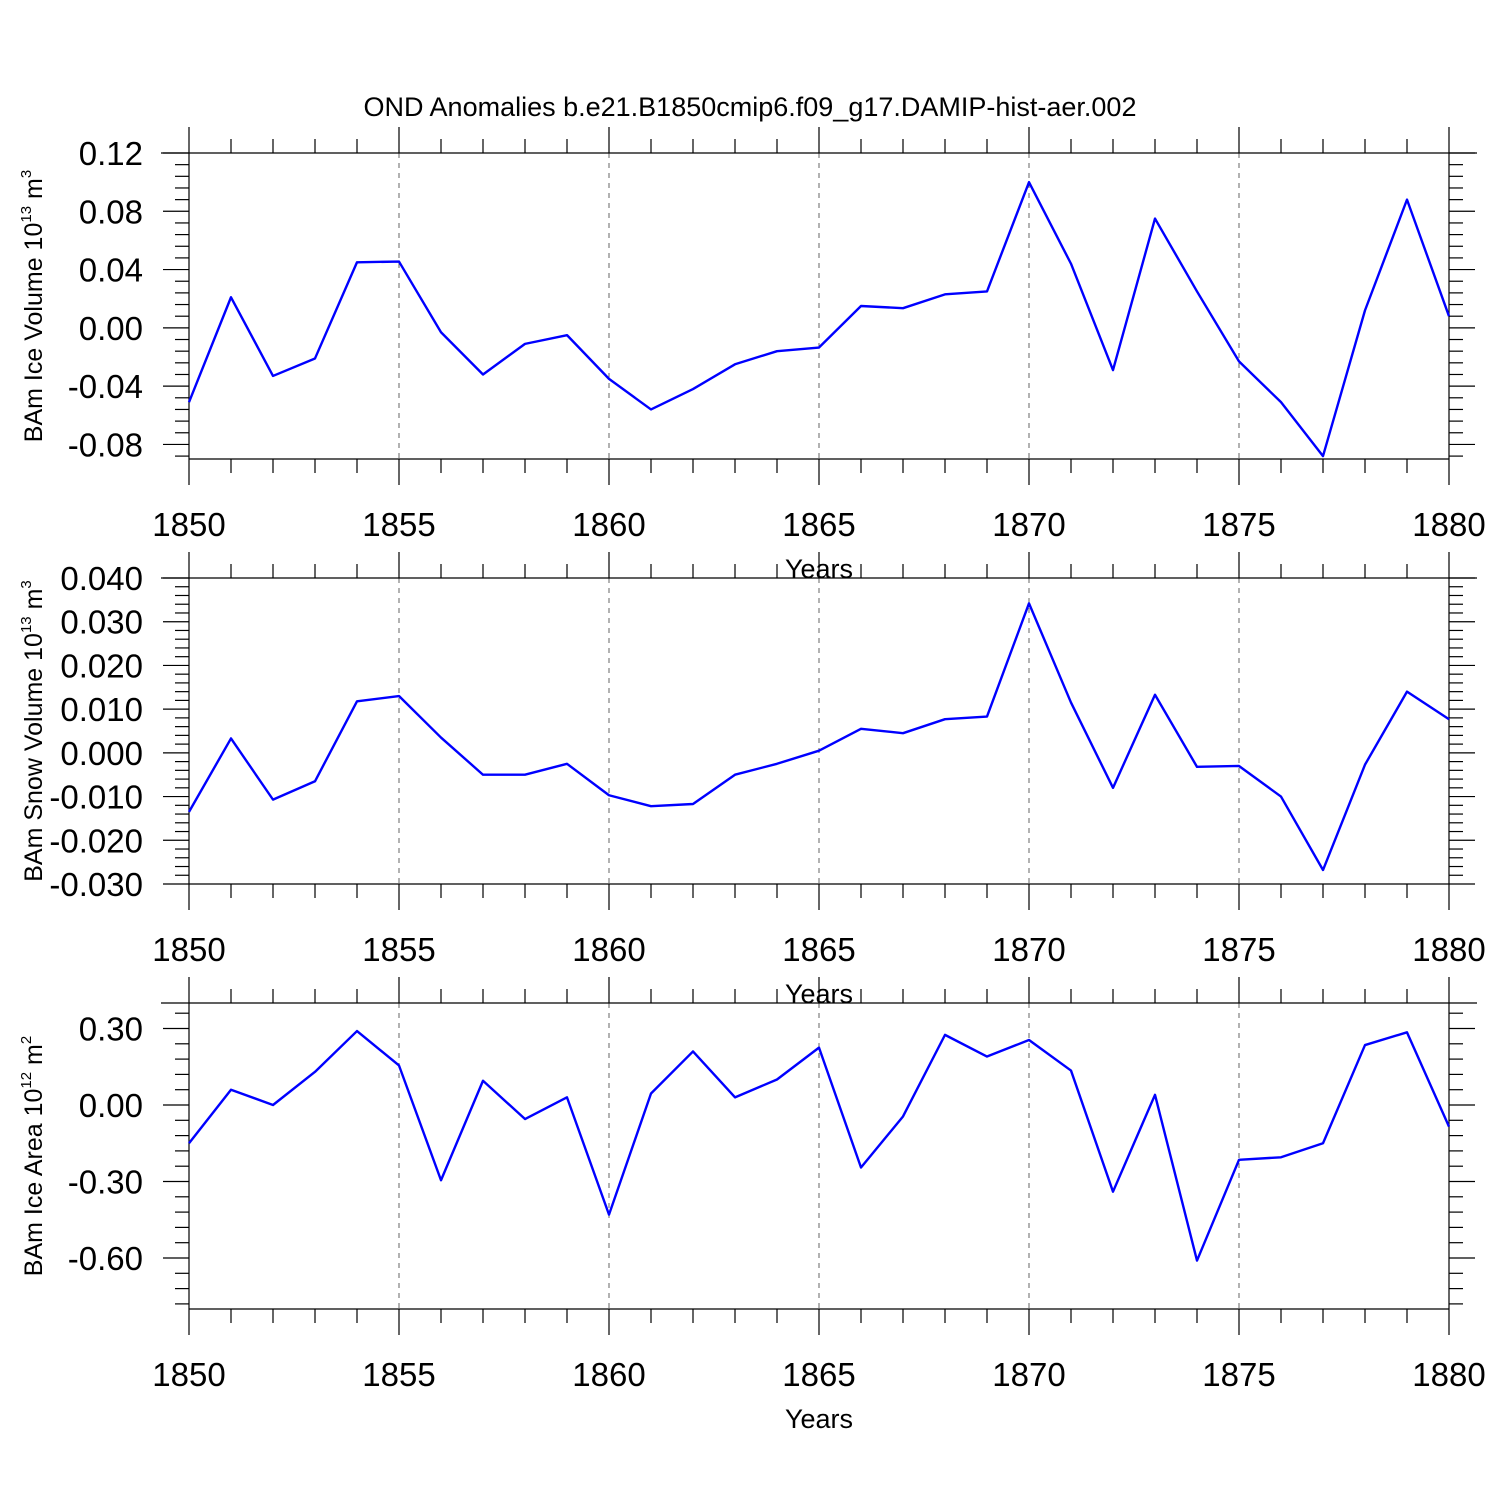 The image size is (1500, 1500). I want to click on x-axis-label: Years, so click(819, 1419).